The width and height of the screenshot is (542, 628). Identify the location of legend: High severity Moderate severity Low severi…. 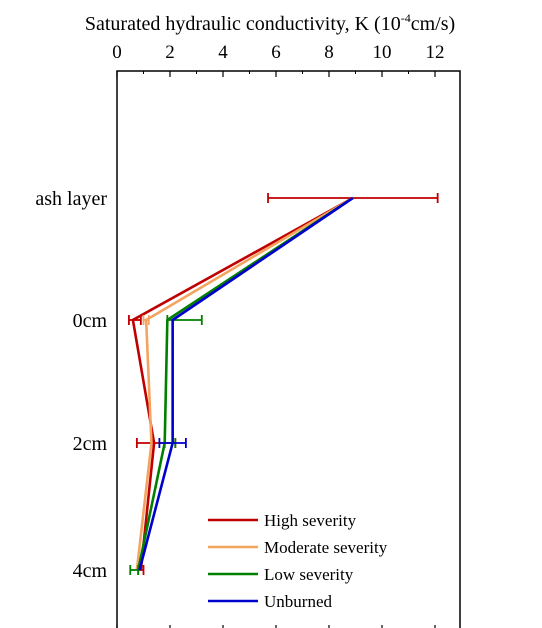
(298, 561).